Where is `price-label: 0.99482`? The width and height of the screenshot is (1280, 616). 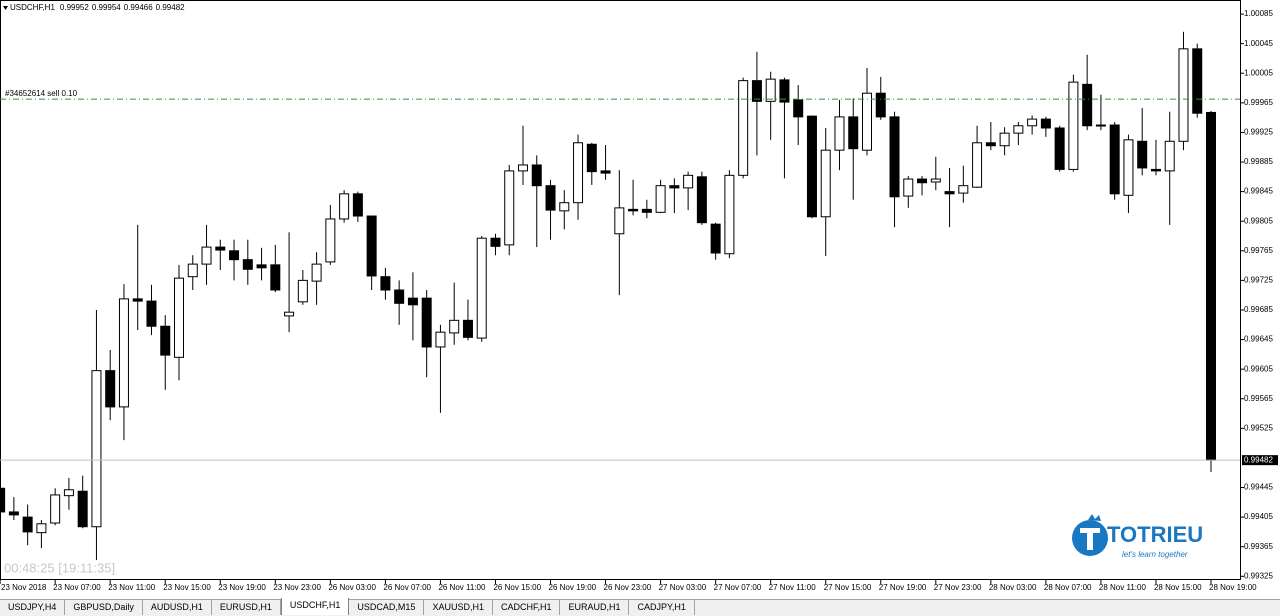
price-label: 0.99482 is located at coordinates (1258, 459).